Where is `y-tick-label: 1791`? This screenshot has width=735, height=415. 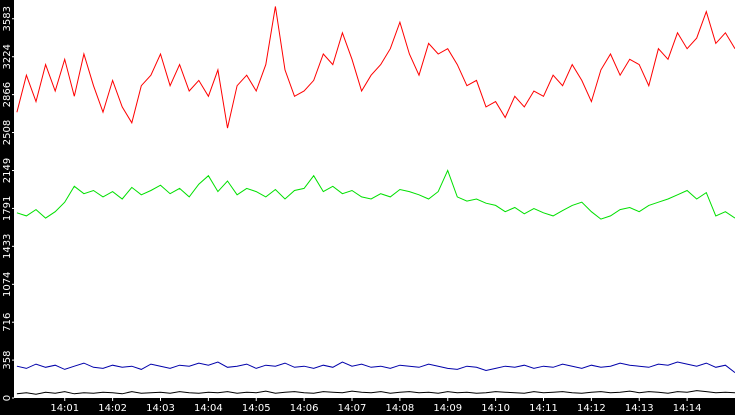
y-tick-label: 1791 is located at coordinates (7, 208).